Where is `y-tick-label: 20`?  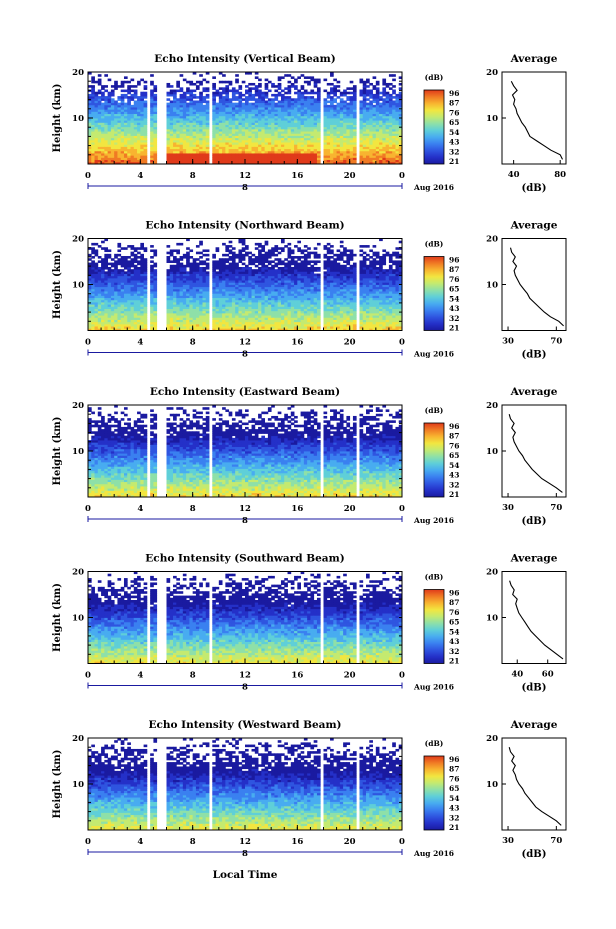
y-tick-label: 20 is located at coordinates (78, 73).